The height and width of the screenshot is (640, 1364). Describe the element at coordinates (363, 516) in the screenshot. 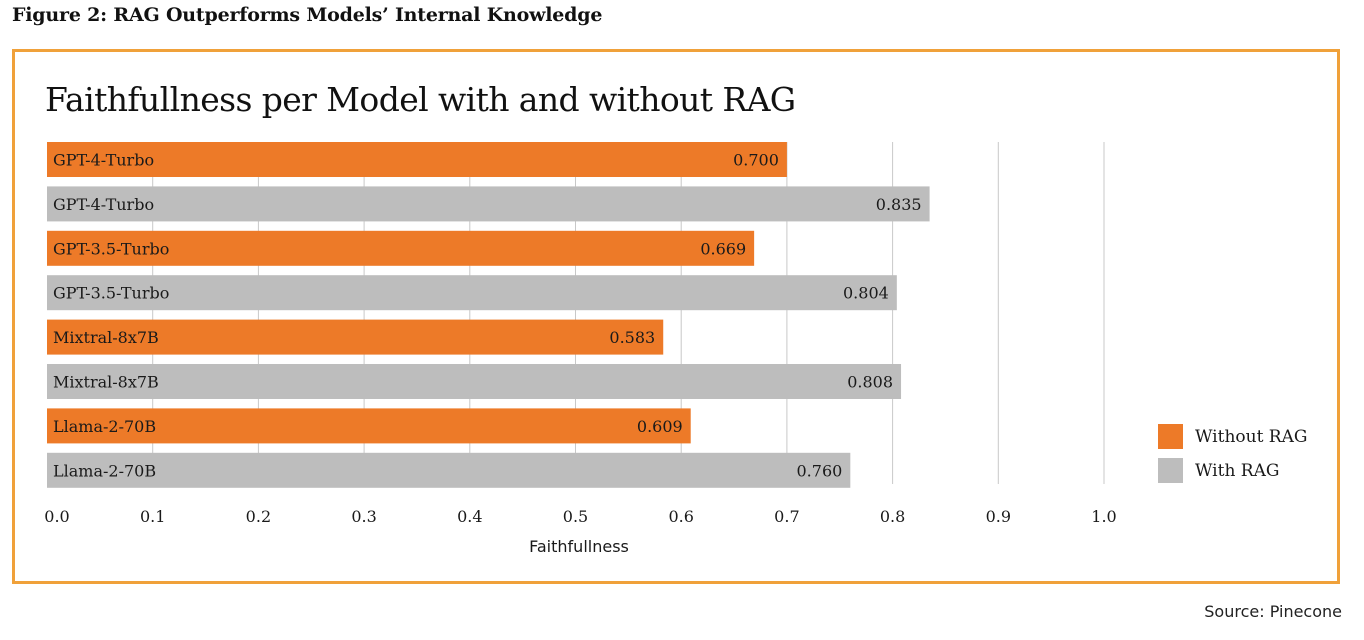

I see `x-tick-label: 0.3` at that location.